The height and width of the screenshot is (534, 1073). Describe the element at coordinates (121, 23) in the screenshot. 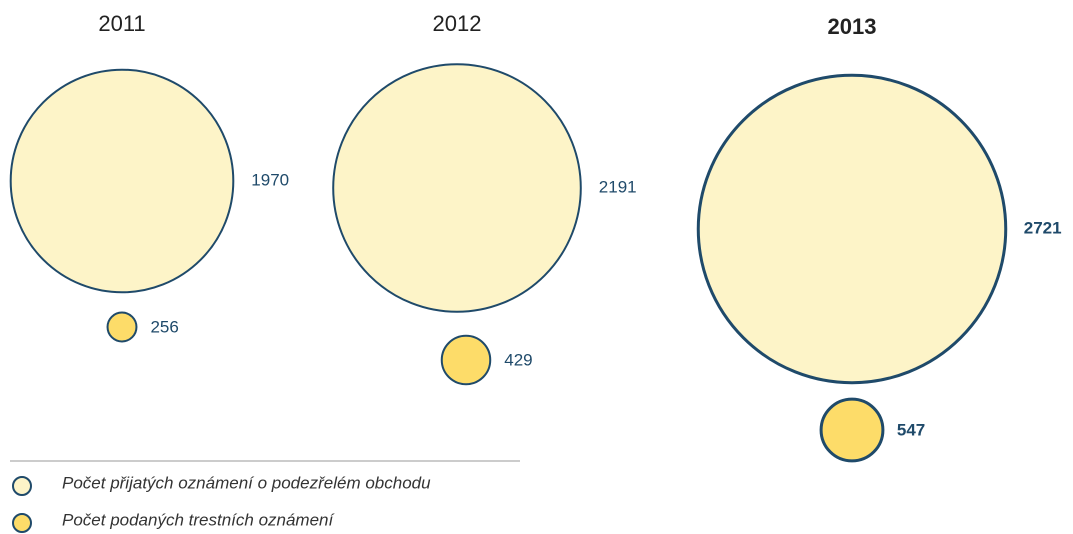

I see `year-label: 2011` at that location.